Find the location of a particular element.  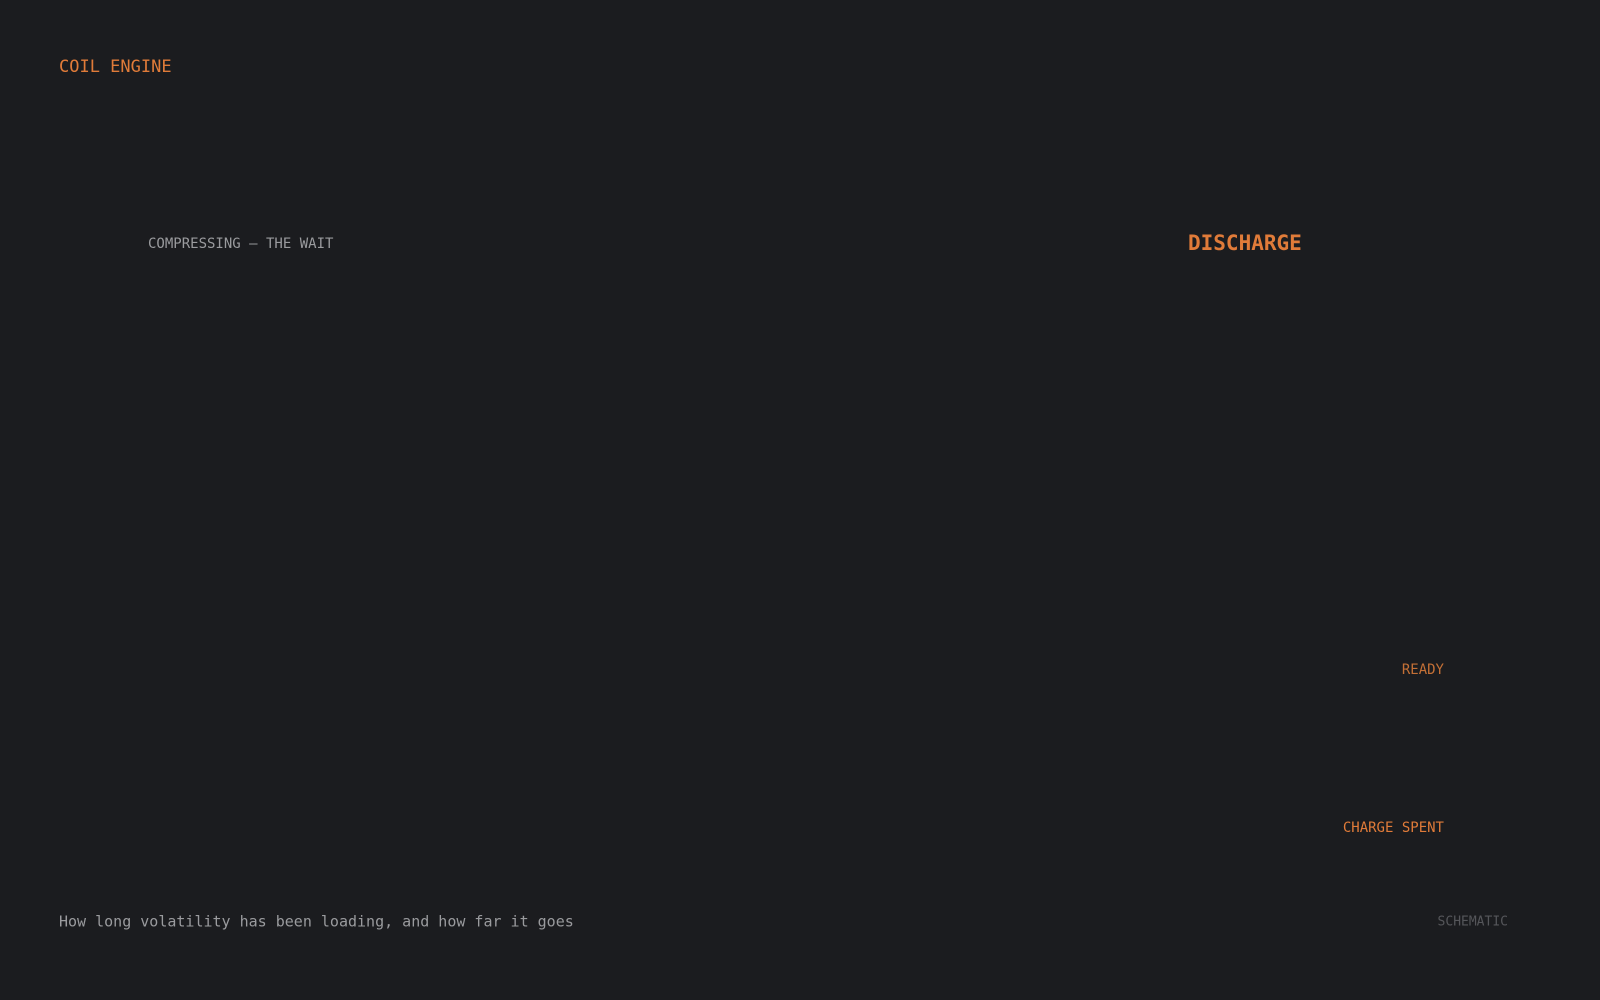

discharge-label: DISCHARGE is located at coordinates (1245, 243).